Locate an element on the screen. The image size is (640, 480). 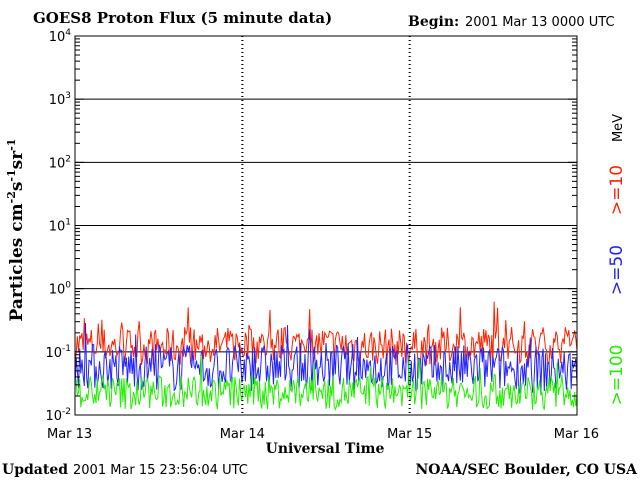
x-tick-label: Mar 16 is located at coordinates (576, 434).